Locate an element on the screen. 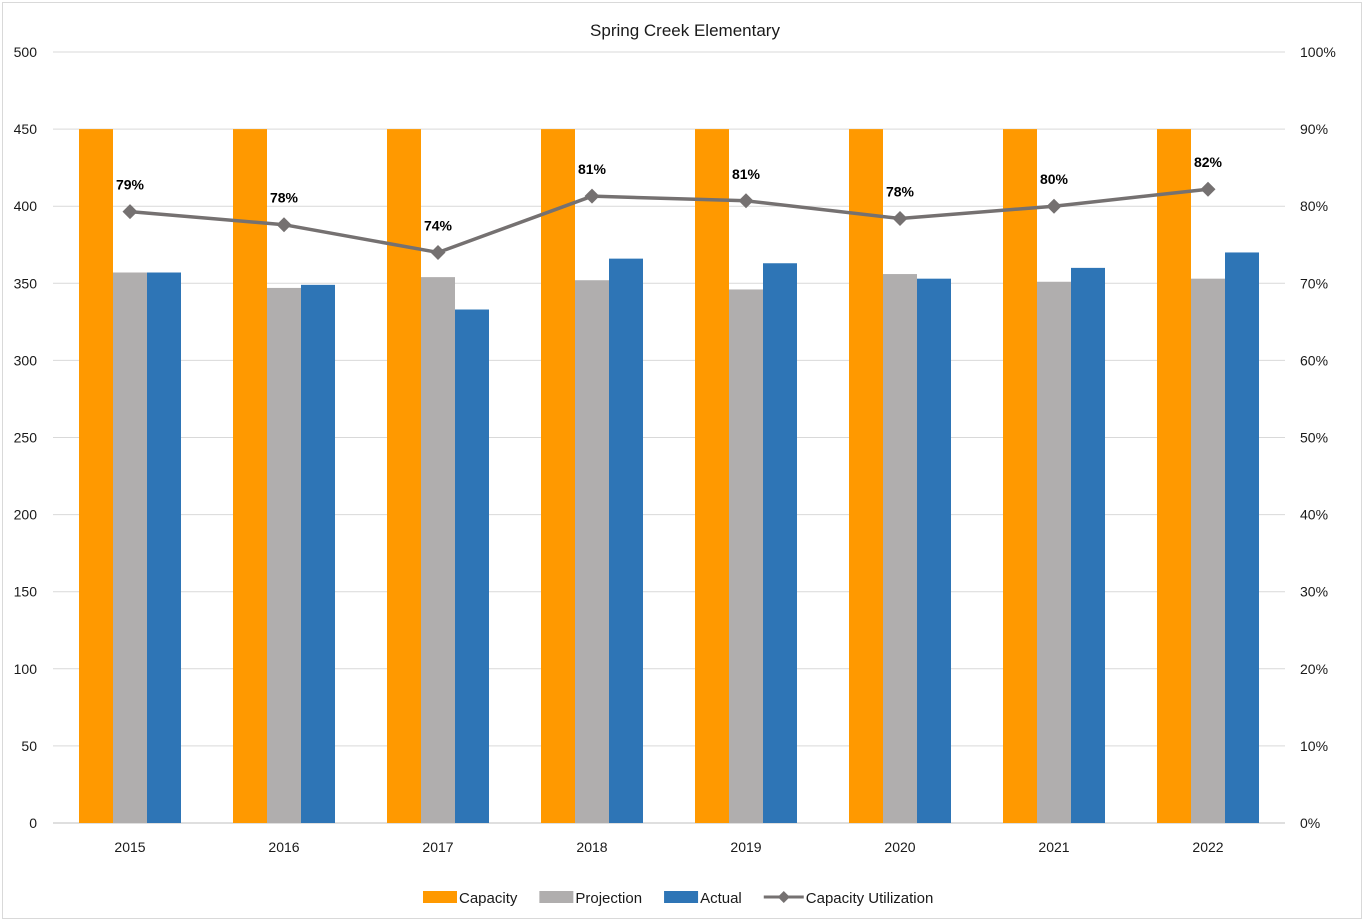 Image resolution: width=1366 pixels, height=923 pixels. y-left-tick-label: 400 is located at coordinates (26, 206).